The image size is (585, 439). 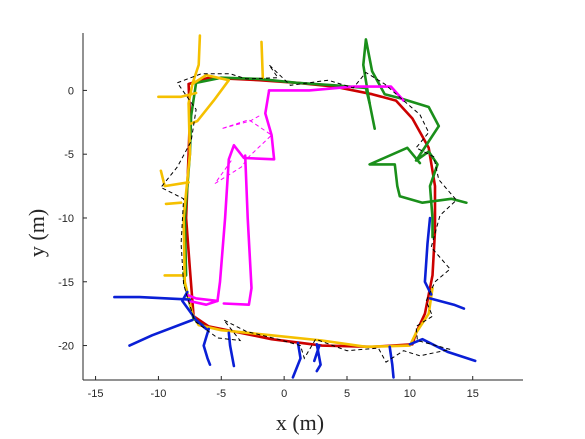 What do you see at coordinates (66, 219) in the screenshot?
I see `y-tick-label: -10` at bounding box center [66, 219].